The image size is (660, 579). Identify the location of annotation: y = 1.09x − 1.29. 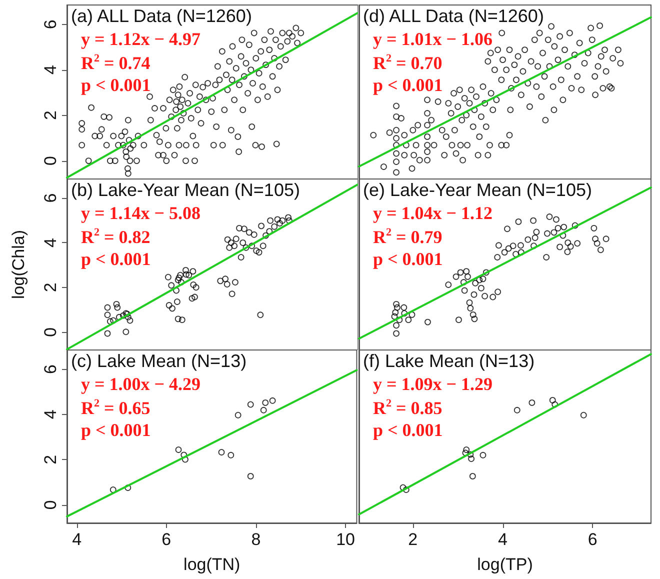
(433, 384).